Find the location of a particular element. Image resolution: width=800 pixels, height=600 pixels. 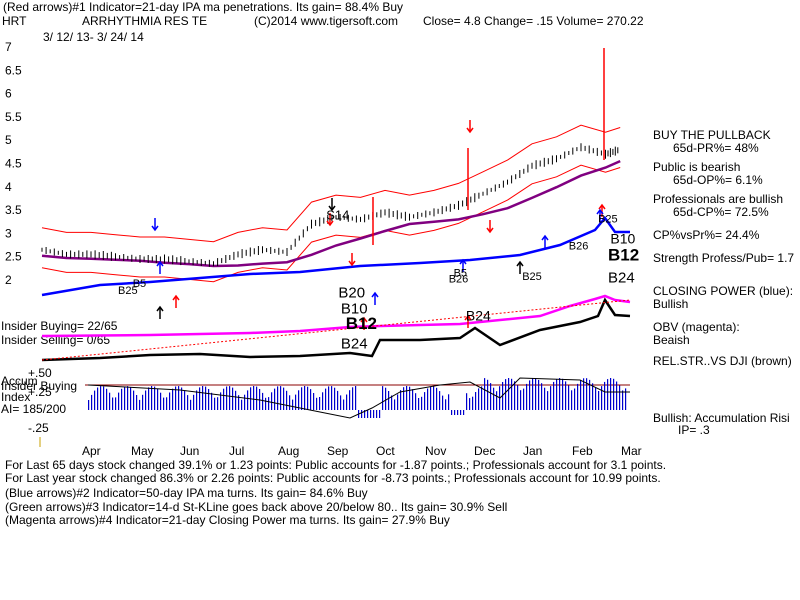

accum-label-3: Index is located at coordinates (16, 397).